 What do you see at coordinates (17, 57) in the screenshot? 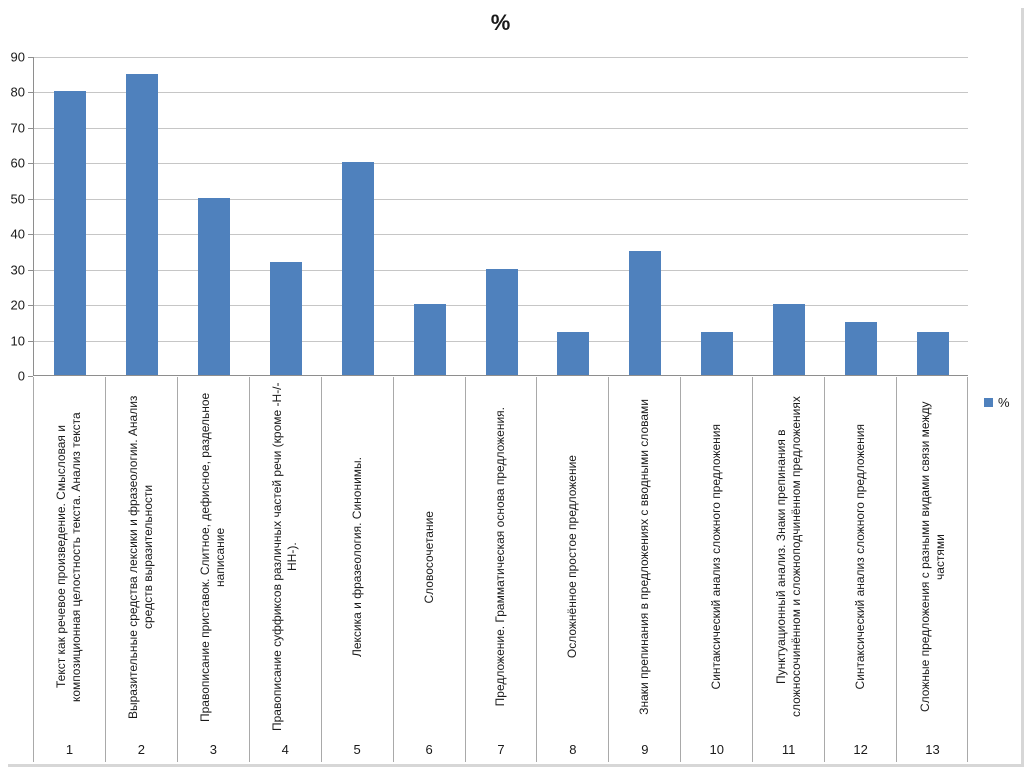
I see `y-axis-tick-label: 90` at bounding box center [17, 57].